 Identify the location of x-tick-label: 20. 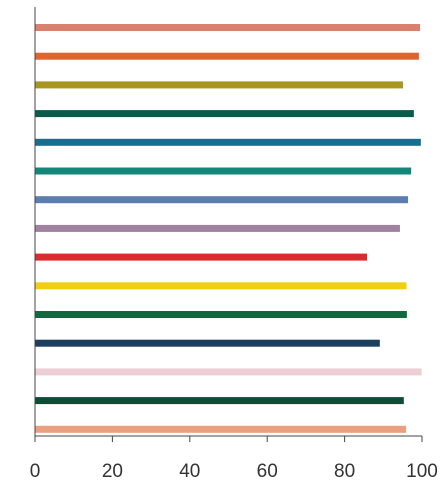
(112, 471).